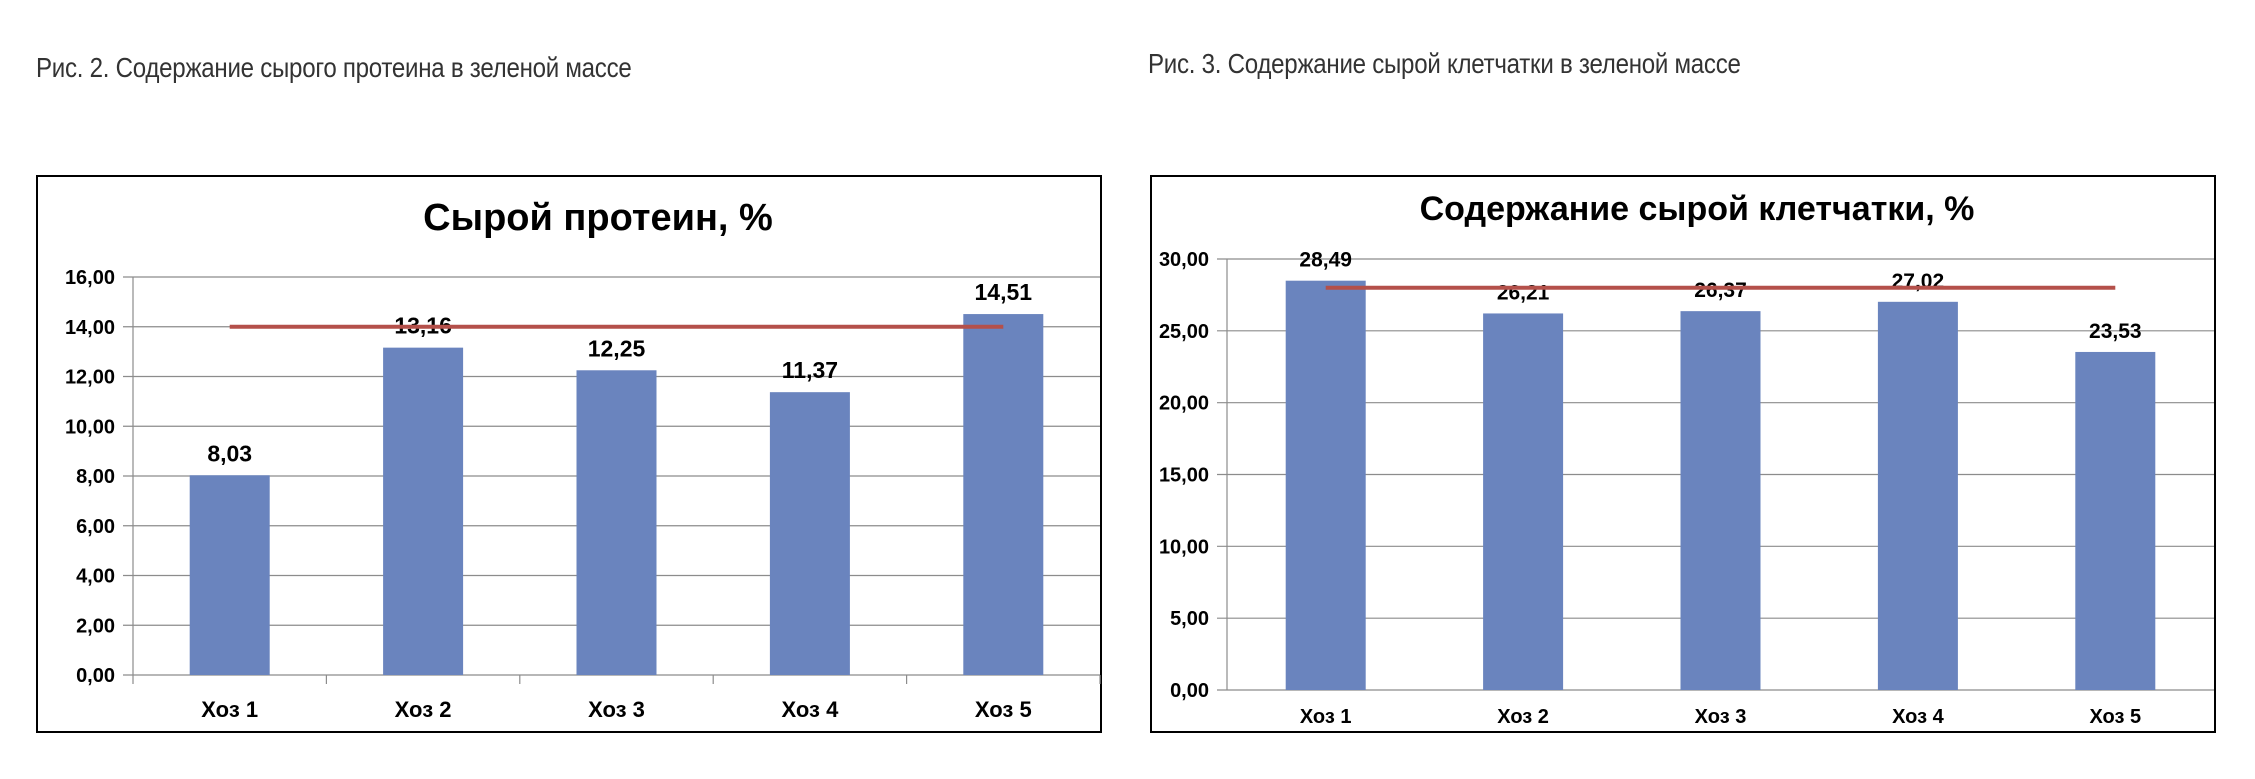 The image size is (2255, 779). What do you see at coordinates (95, 577) in the screenshot?
I see `y-tick-label: 4,00` at bounding box center [95, 577].